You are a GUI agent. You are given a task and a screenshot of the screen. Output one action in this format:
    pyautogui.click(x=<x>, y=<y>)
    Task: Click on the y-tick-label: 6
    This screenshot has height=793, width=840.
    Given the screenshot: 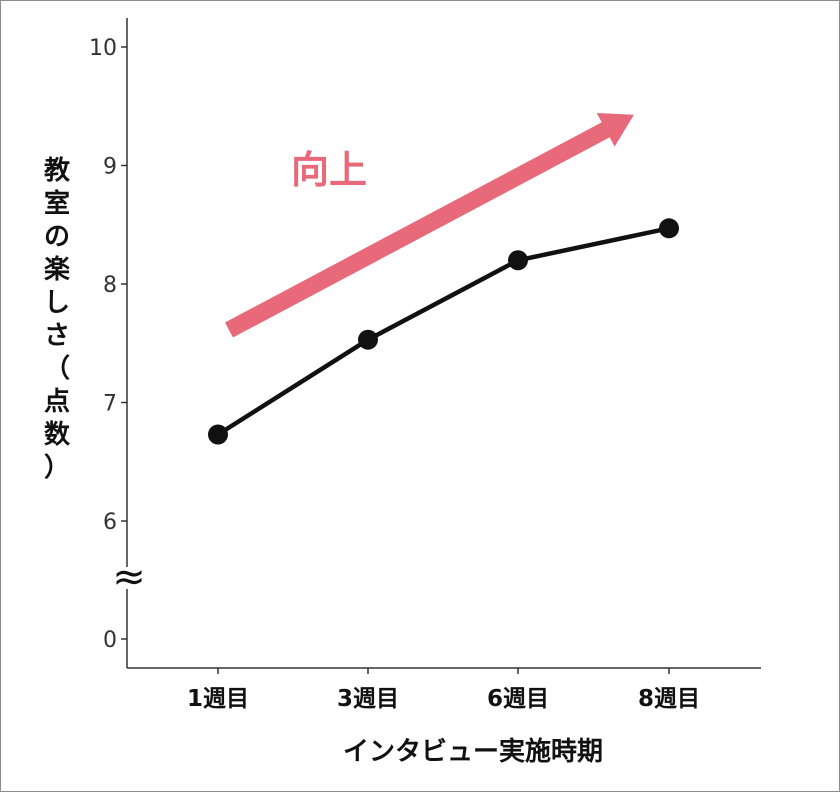 What is the action you would take?
    pyautogui.click(x=110, y=522)
    